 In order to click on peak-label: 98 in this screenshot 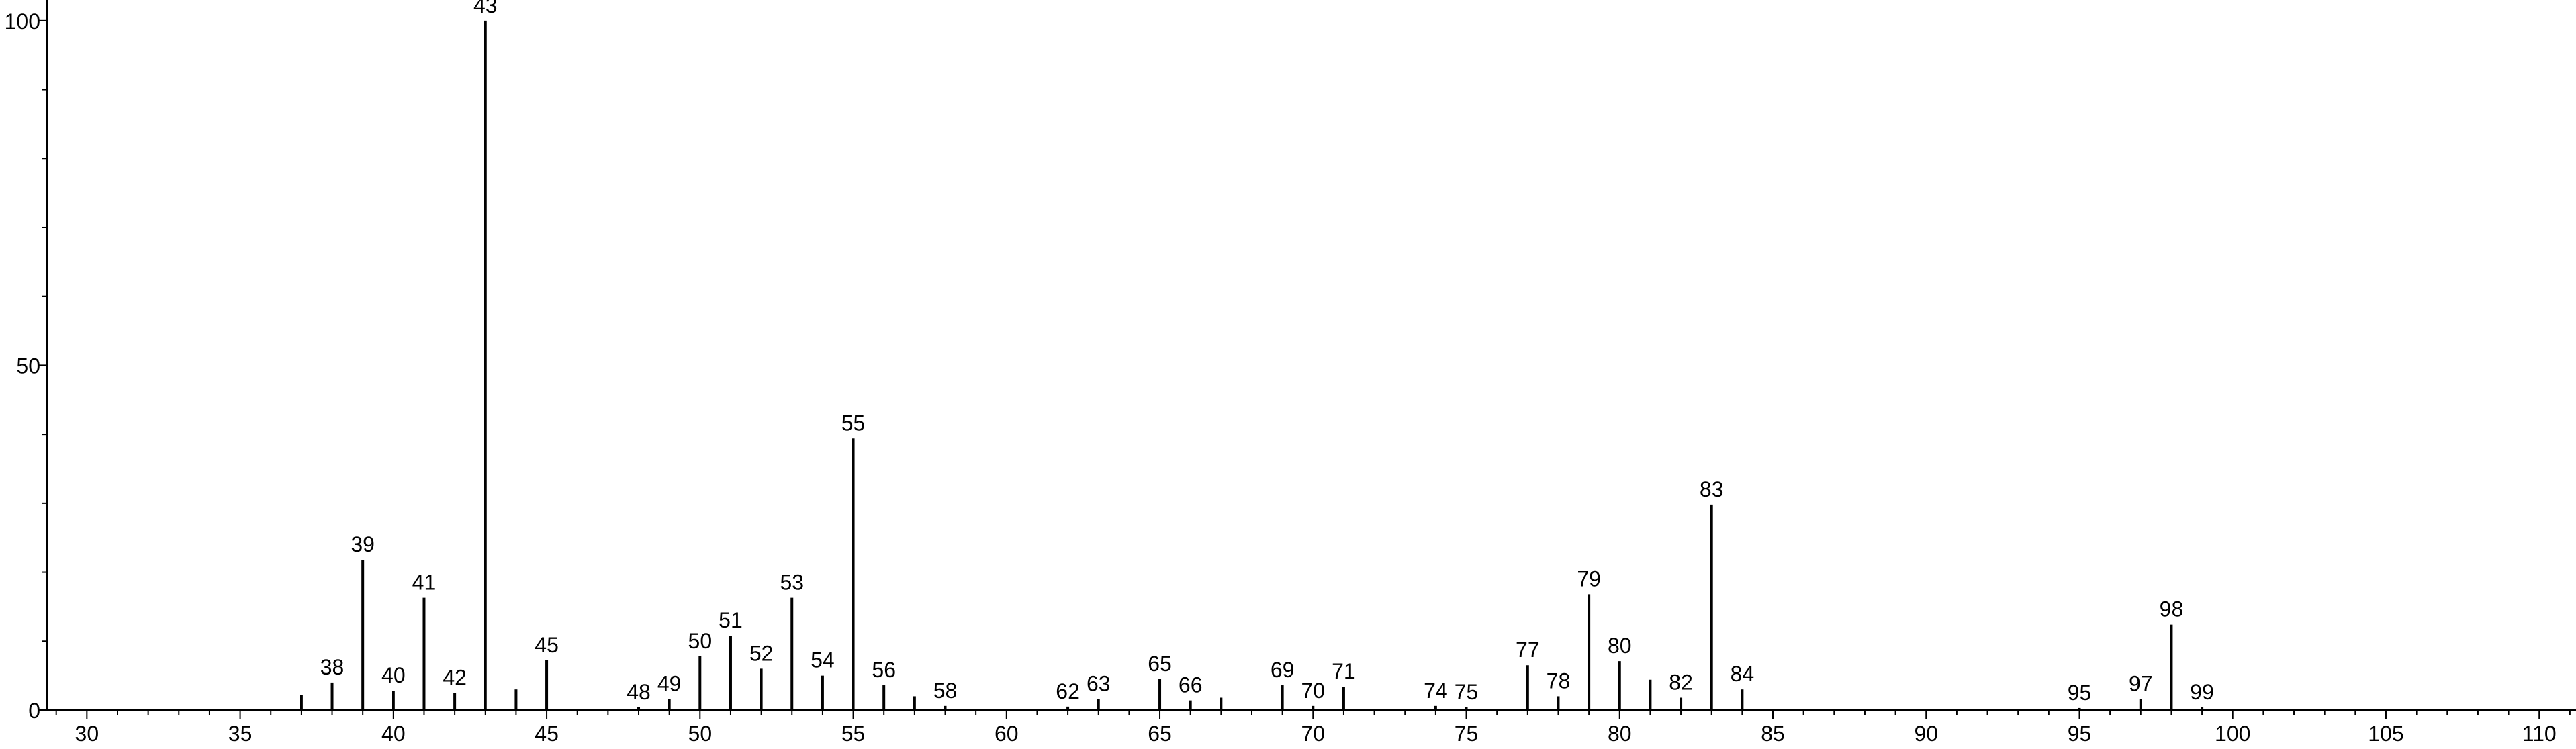, I will do `click(2172, 609)`.